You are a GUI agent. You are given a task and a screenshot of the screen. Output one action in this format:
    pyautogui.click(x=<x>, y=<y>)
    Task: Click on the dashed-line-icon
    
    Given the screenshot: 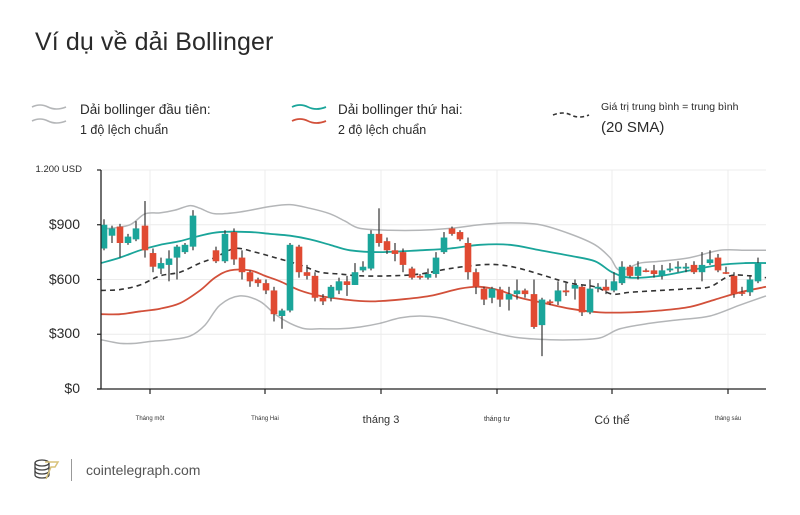 What is the action you would take?
    pyautogui.click(x=571, y=115)
    